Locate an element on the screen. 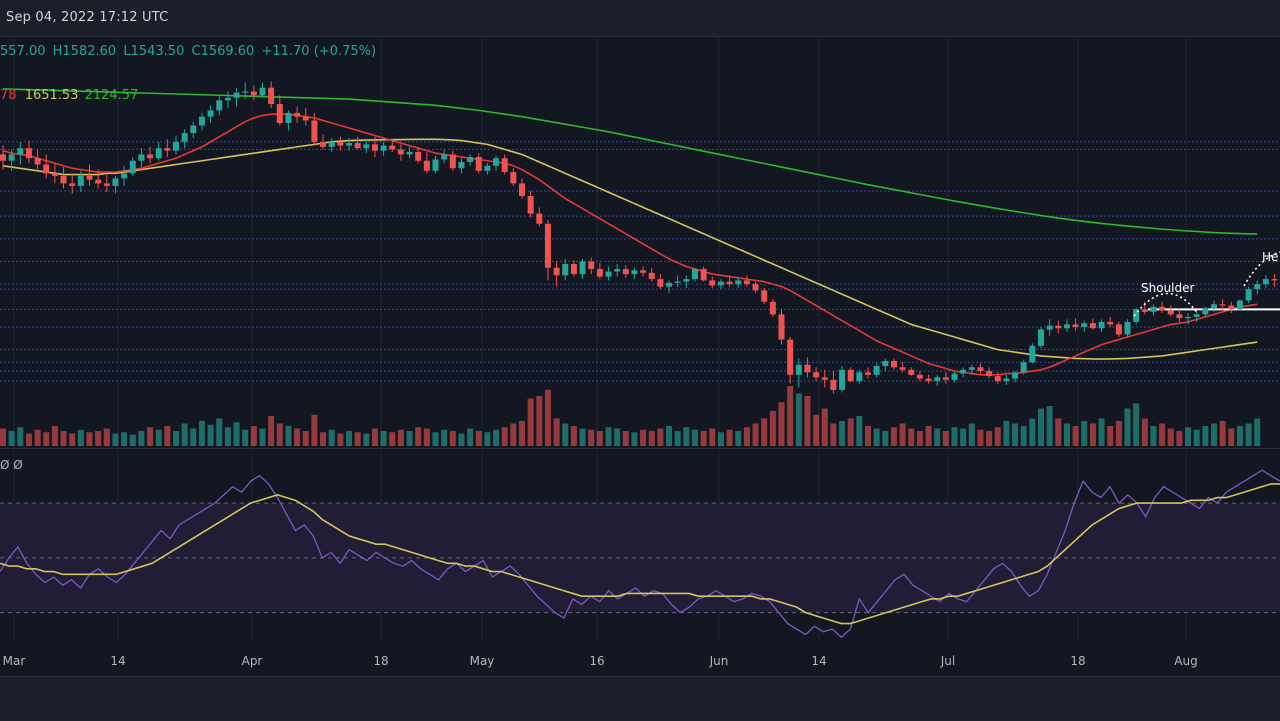  ma-mid-value: 1651.53 is located at coordinates (51, 95).